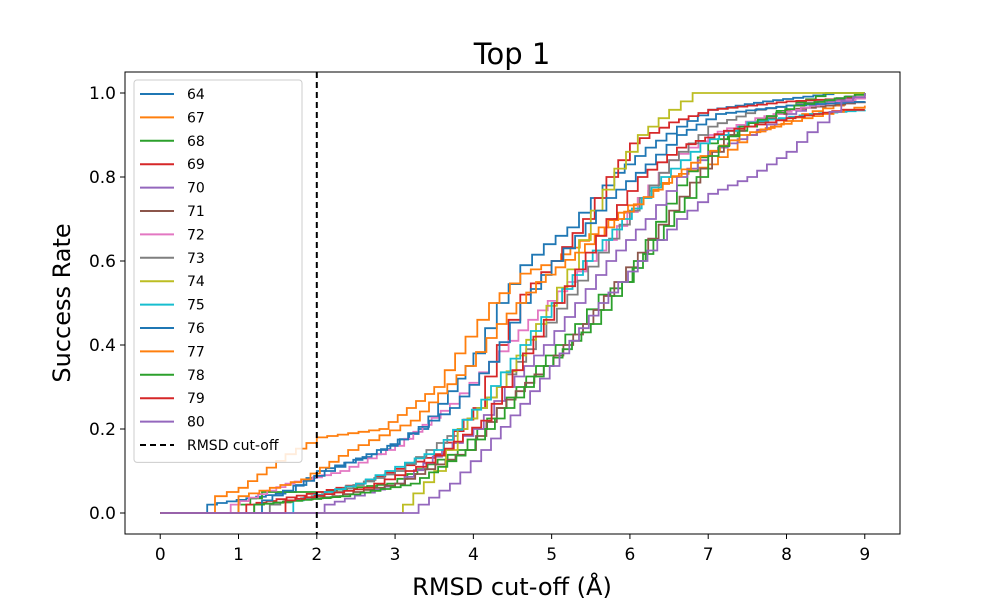 The image size is (1000, 600). I want to click on x-tick-label: 8, so click(786, 555).